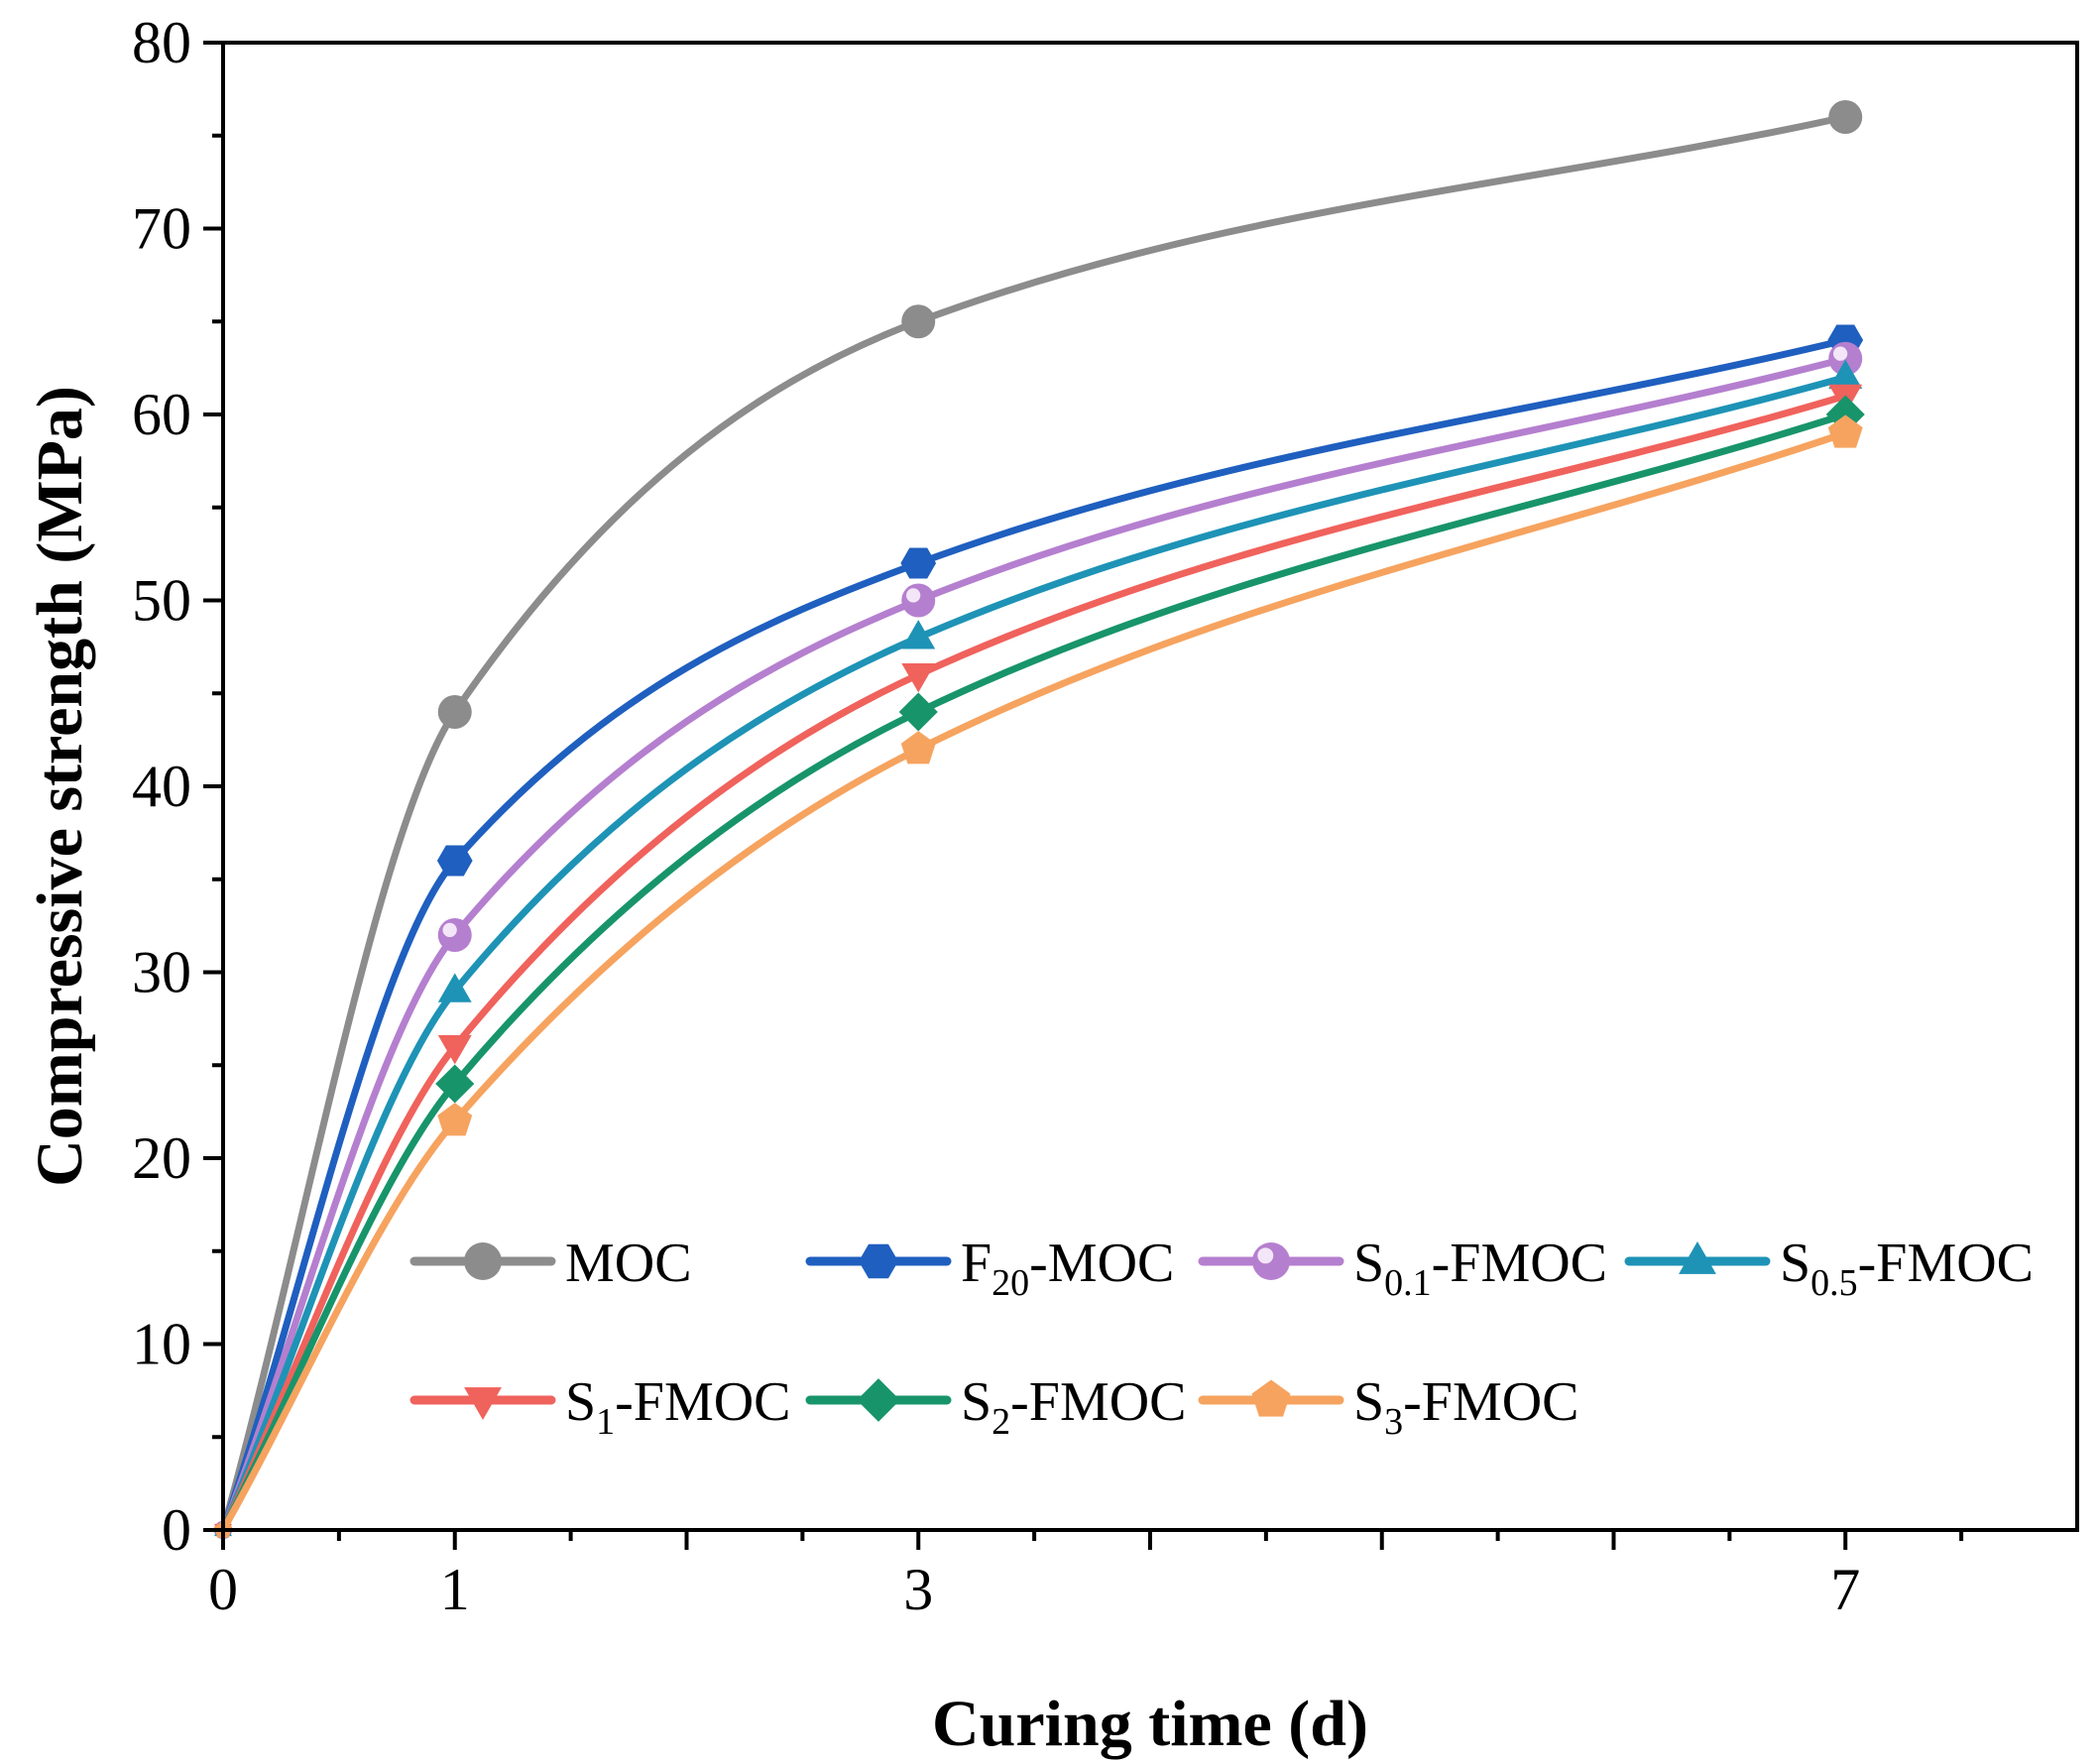  What do you see at coordinates (1907, 1268) in the screenshot?
I see `legend-label-s0-5-fmoc: S0.5-FMOC` at bounding box center [1907, 1268].